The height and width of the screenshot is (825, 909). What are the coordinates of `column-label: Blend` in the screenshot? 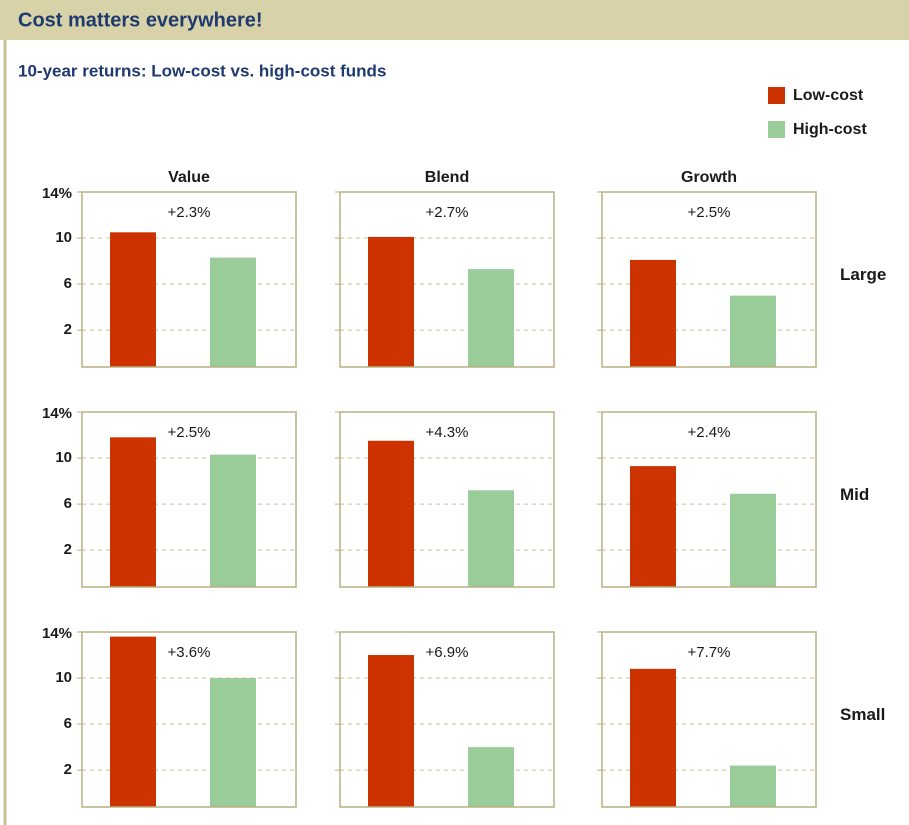 It's located at (447, 177).